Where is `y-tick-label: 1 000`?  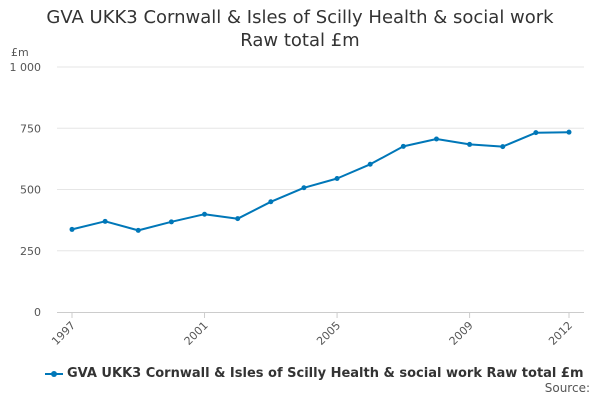 y-tick-label: 1 000 is located at coordinates (26, 67).